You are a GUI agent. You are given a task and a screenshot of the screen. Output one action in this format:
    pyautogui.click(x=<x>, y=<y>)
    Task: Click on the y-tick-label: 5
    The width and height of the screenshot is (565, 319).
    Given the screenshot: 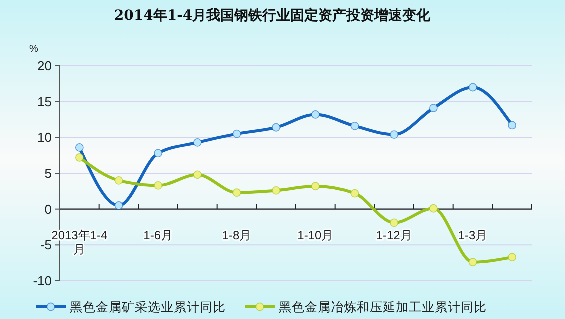 What is the action you would take?
    pyautogui.click(x=48, y=174)
    